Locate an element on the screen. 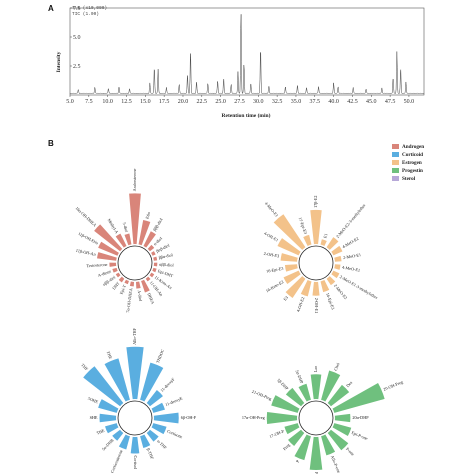 This screenshot has height=474, width=474. radial-bar-label: 4-MeO-E2 is located at coordinates (350, 242).